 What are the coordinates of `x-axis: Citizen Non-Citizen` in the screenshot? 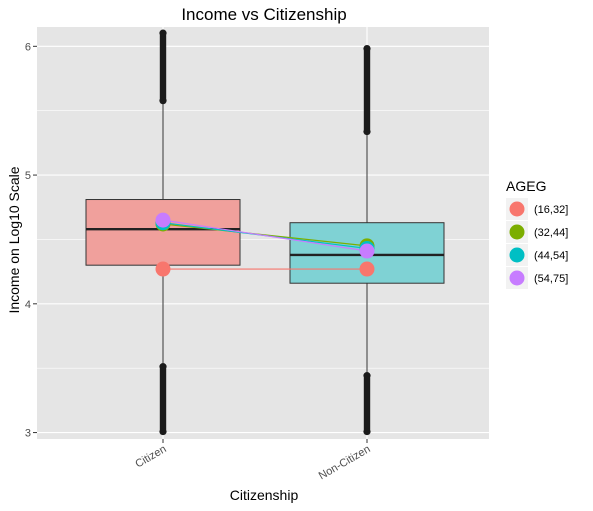 It's located at (253, 460).